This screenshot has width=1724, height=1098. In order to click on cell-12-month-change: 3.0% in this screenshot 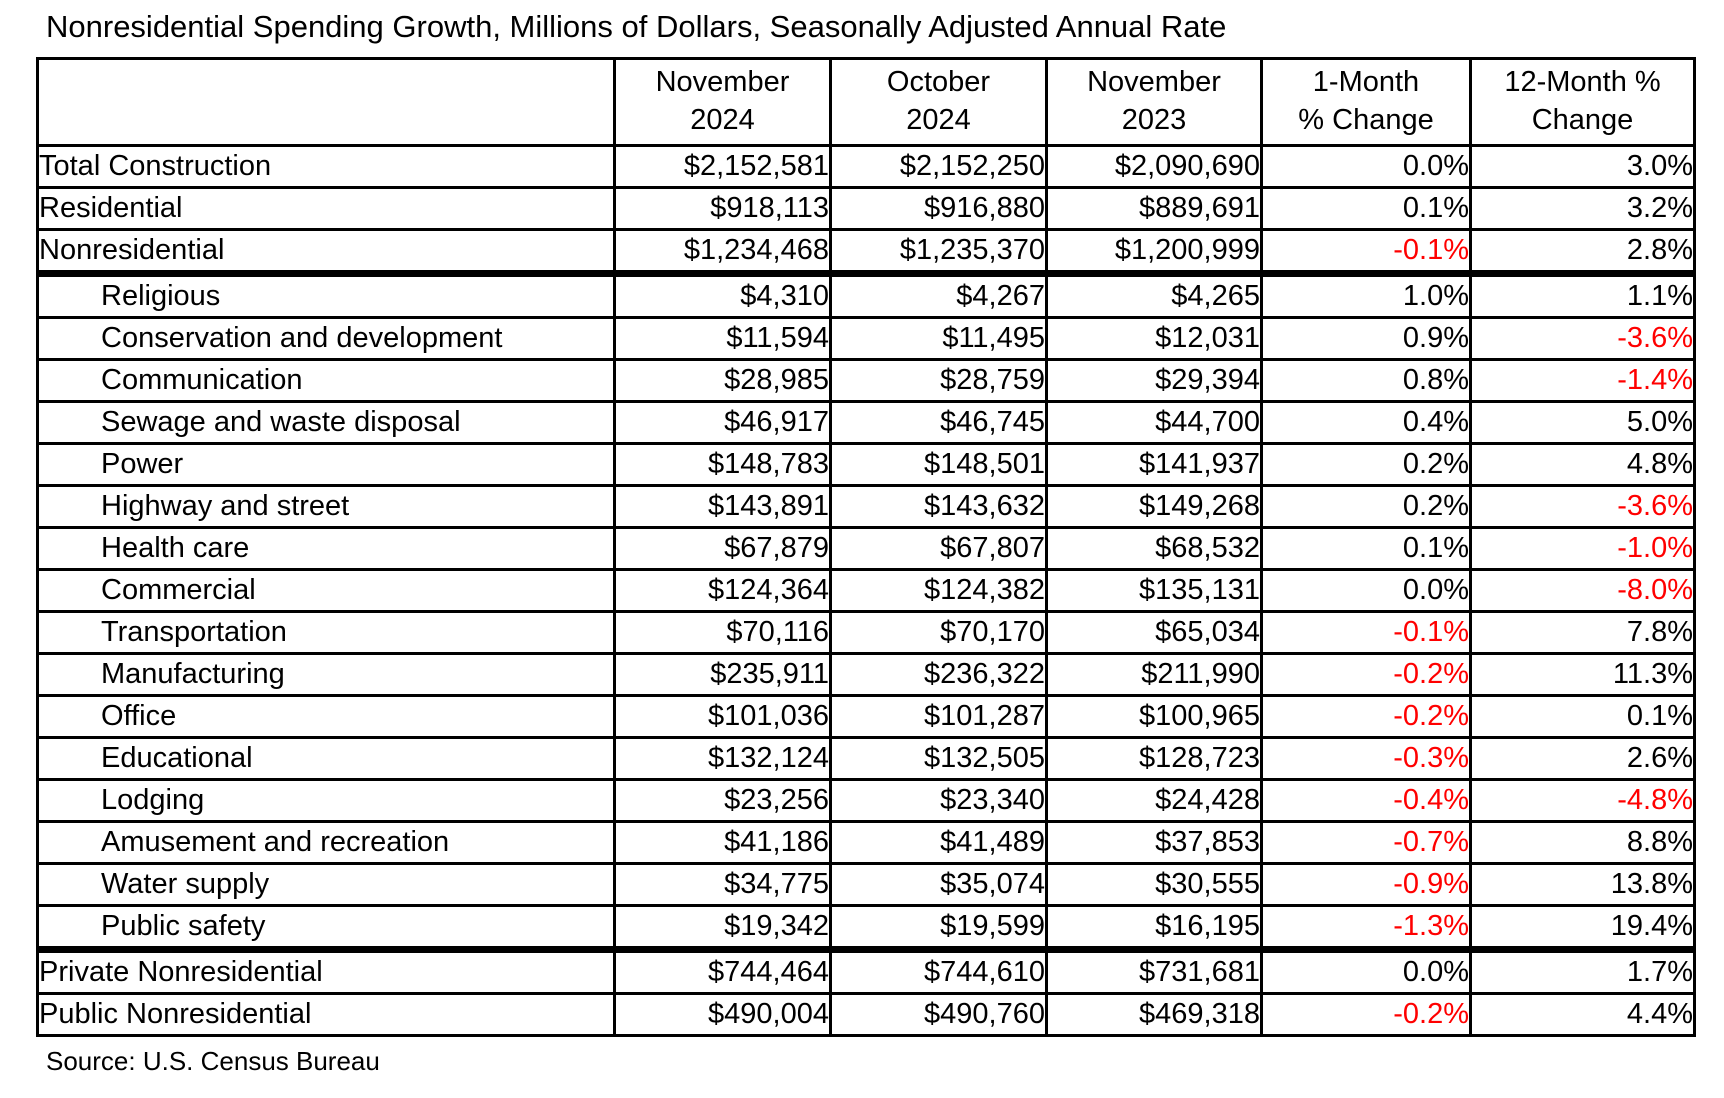, I will do `click(1582, 166)`.